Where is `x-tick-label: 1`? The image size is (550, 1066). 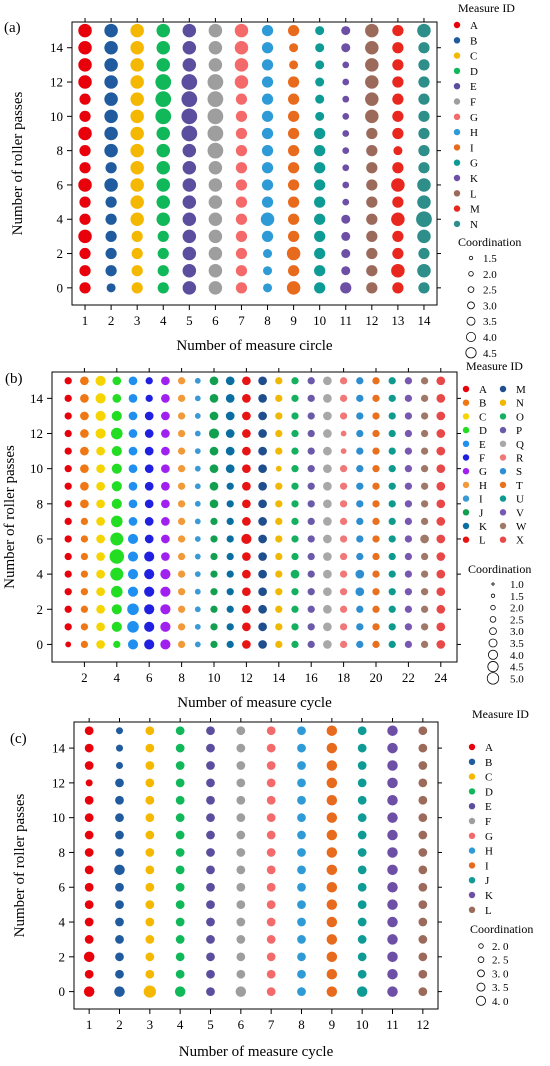 x-tick-label: 1 is located at coordinates (89, 1024).